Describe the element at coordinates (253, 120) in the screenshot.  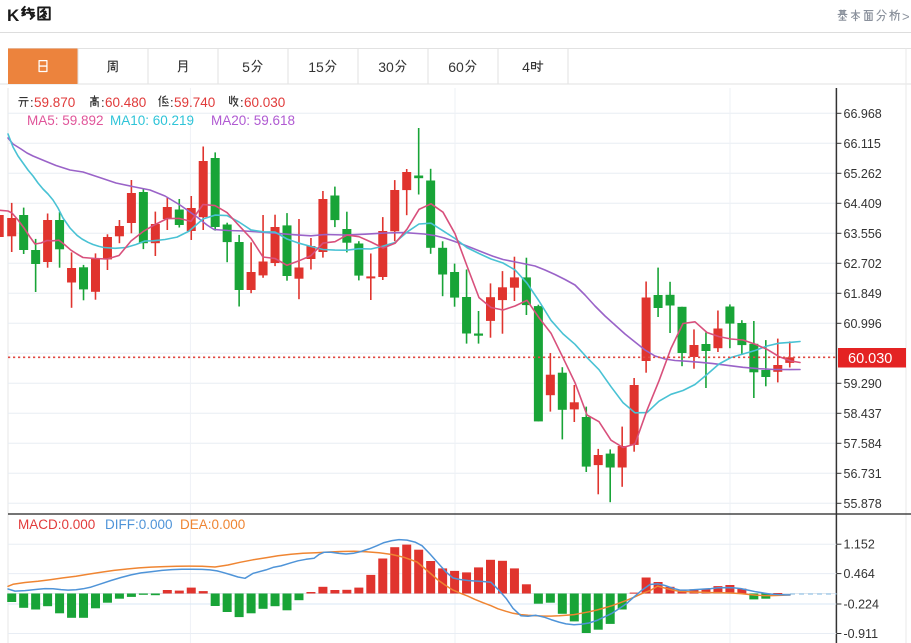
I see `svg-text: MA20: 59.618` at that location.